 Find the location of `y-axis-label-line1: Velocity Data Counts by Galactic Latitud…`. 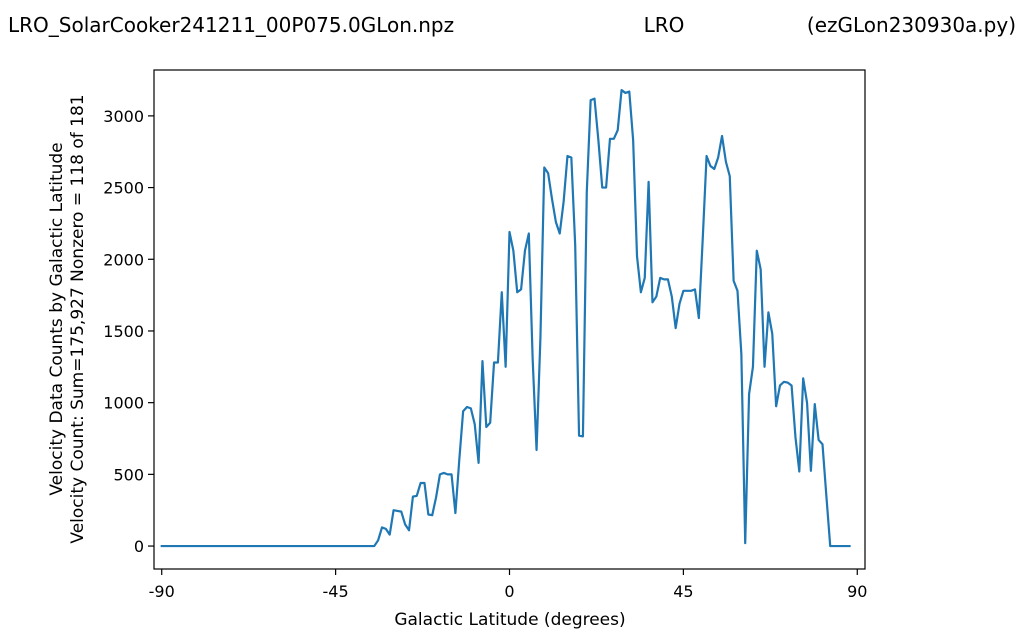

y-axis-label-line1: Velocity Data Counts by Galactic Latitud… is located at coordinates (57, 318).